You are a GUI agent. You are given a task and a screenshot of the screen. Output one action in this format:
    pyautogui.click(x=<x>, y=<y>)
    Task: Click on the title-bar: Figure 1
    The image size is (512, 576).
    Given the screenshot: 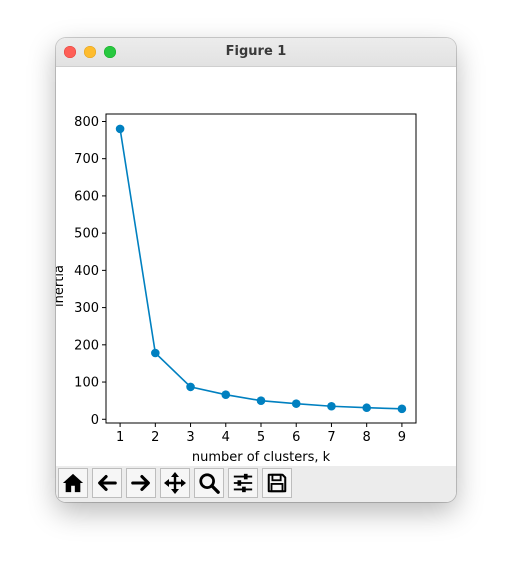 What is the action you would take?
    pyautogui.click(x=256, y=52)
    